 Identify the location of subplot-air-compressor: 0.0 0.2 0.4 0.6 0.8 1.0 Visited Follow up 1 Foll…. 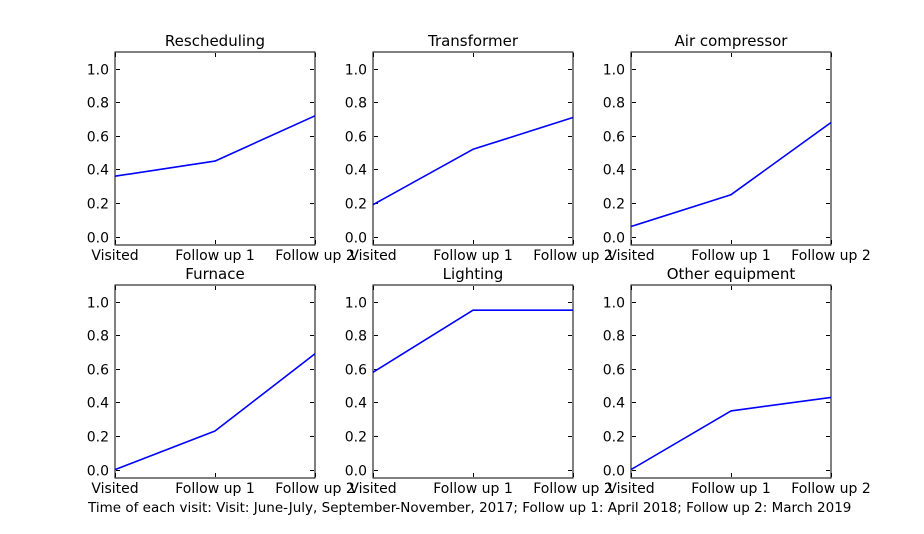
(737, 148).